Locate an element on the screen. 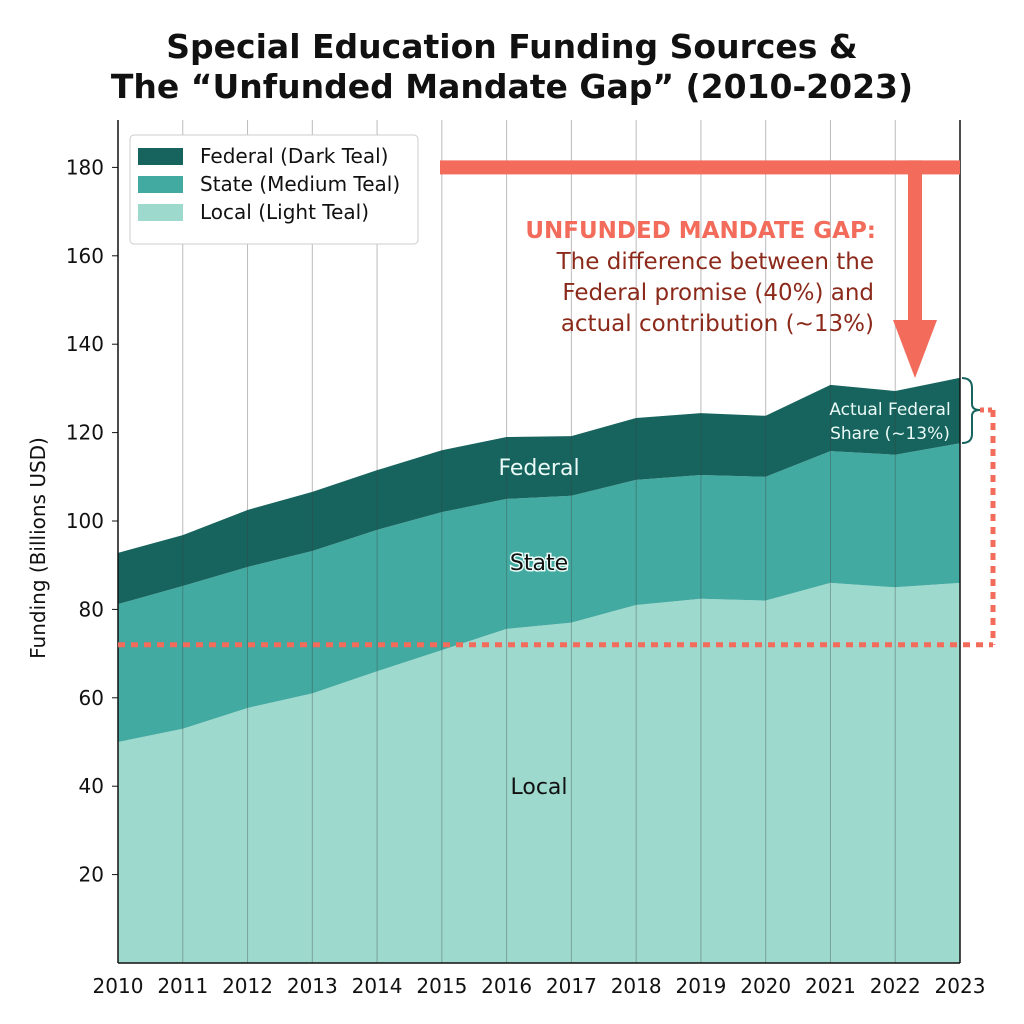 The height and width of the screenshot is (1024, 1024). y-tick-label: 120 is located at coordinates (85, 433).